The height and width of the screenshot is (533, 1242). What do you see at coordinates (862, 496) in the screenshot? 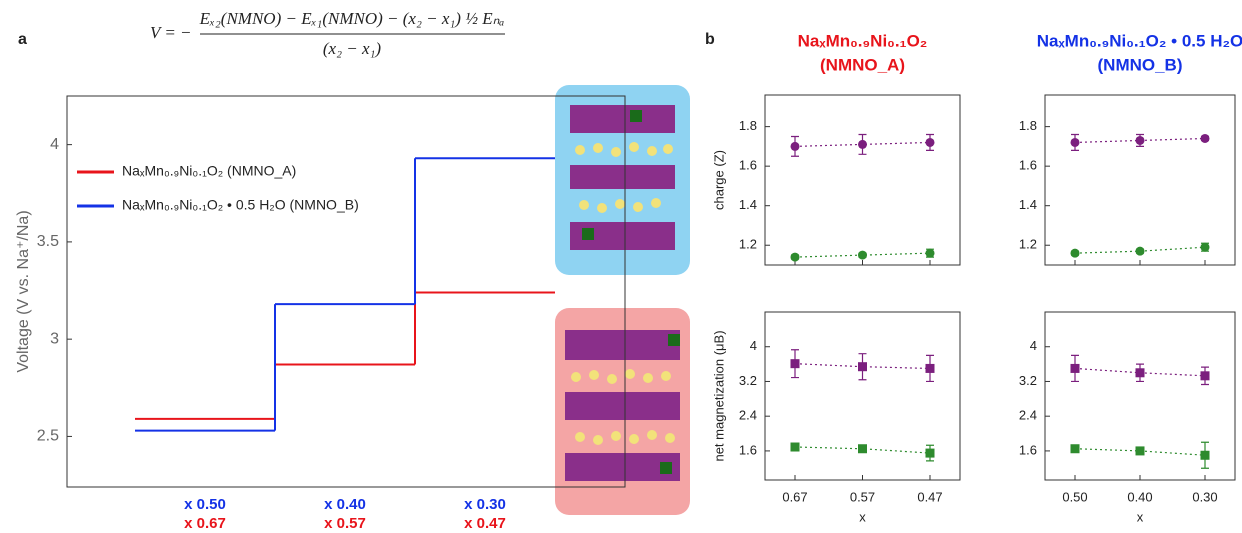
I see `x-tick-label: 0.57` at bounding box center [862, 496].